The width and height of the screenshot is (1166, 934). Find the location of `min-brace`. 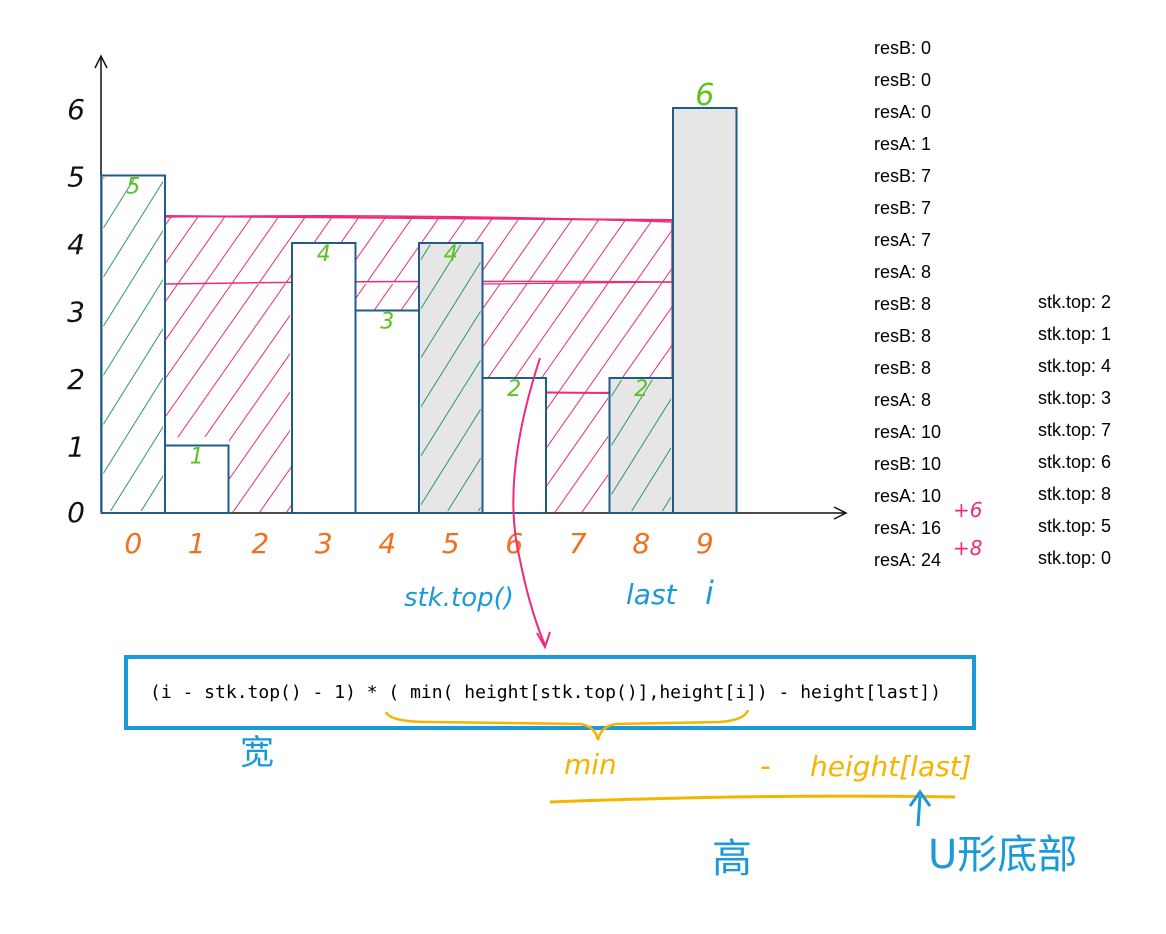

min-brace is located at coordinates (567, 725).